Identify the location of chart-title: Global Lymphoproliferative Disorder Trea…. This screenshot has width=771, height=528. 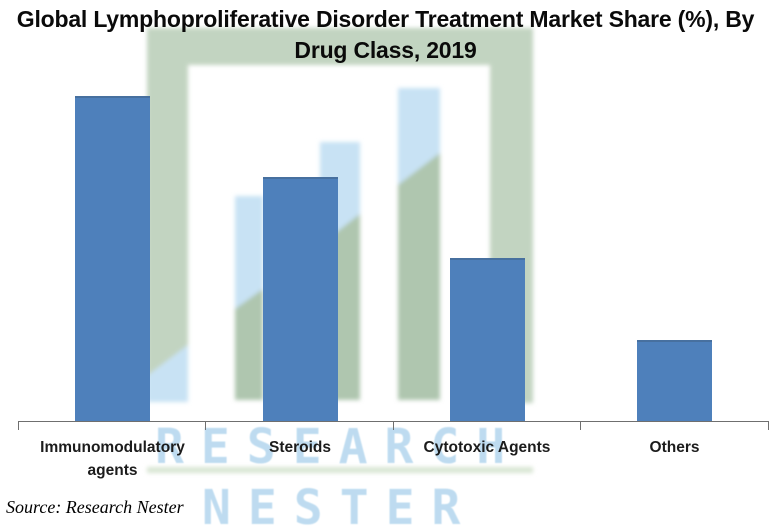
(385, 34).